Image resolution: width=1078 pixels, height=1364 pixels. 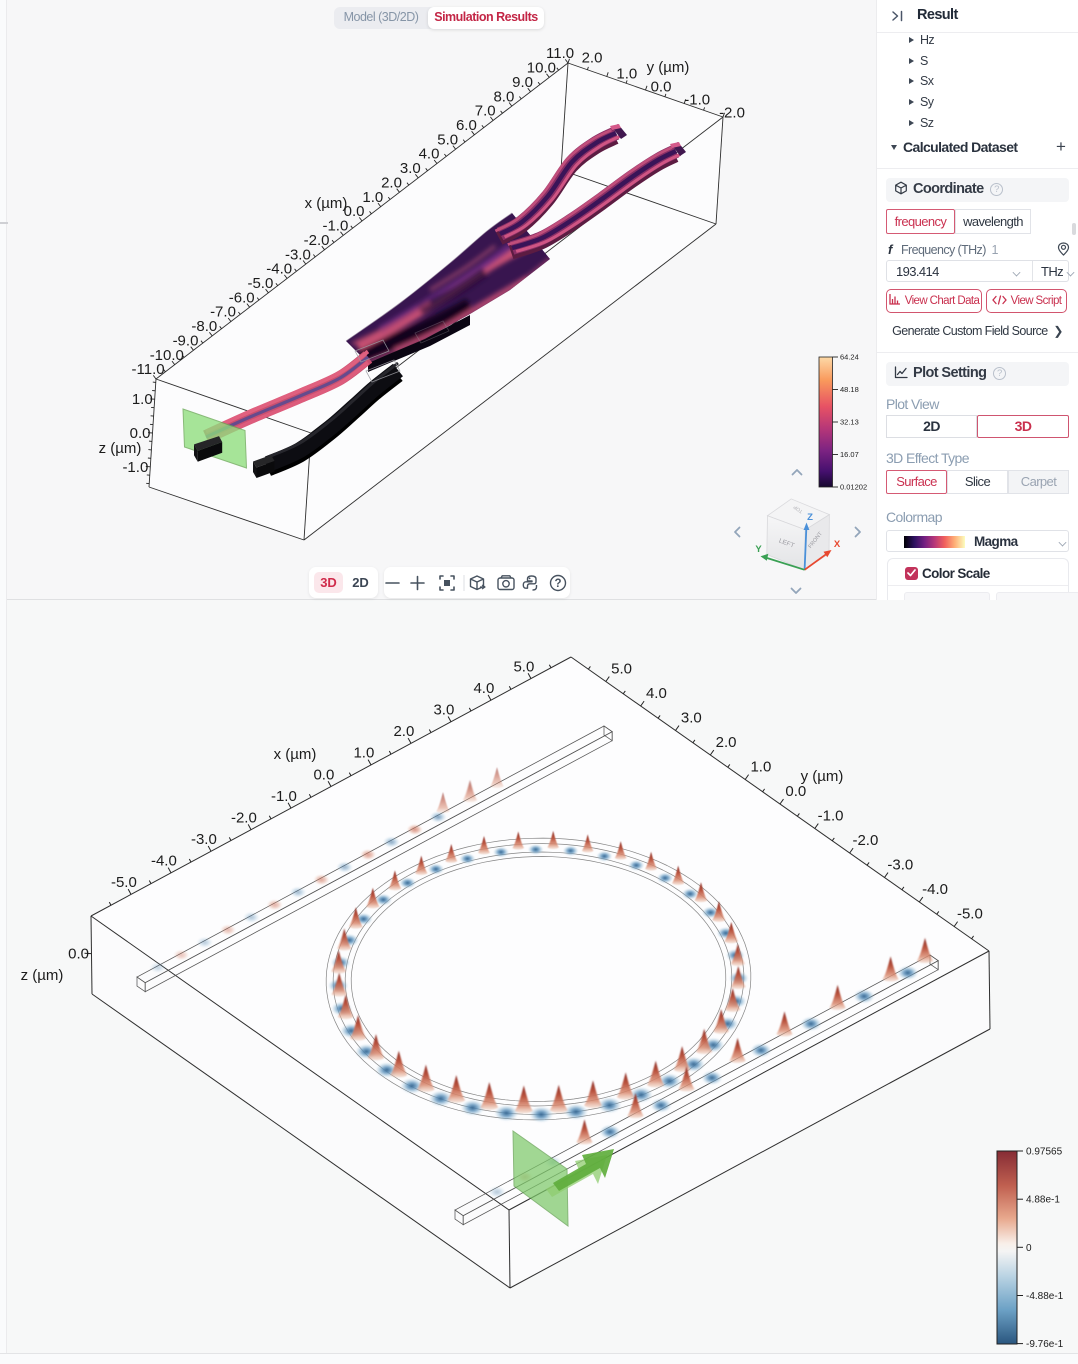 What do you see at coordinates (167, 355) in the screenshot?
I see `svg-text: -10.0` at bounding box center [167, 355].